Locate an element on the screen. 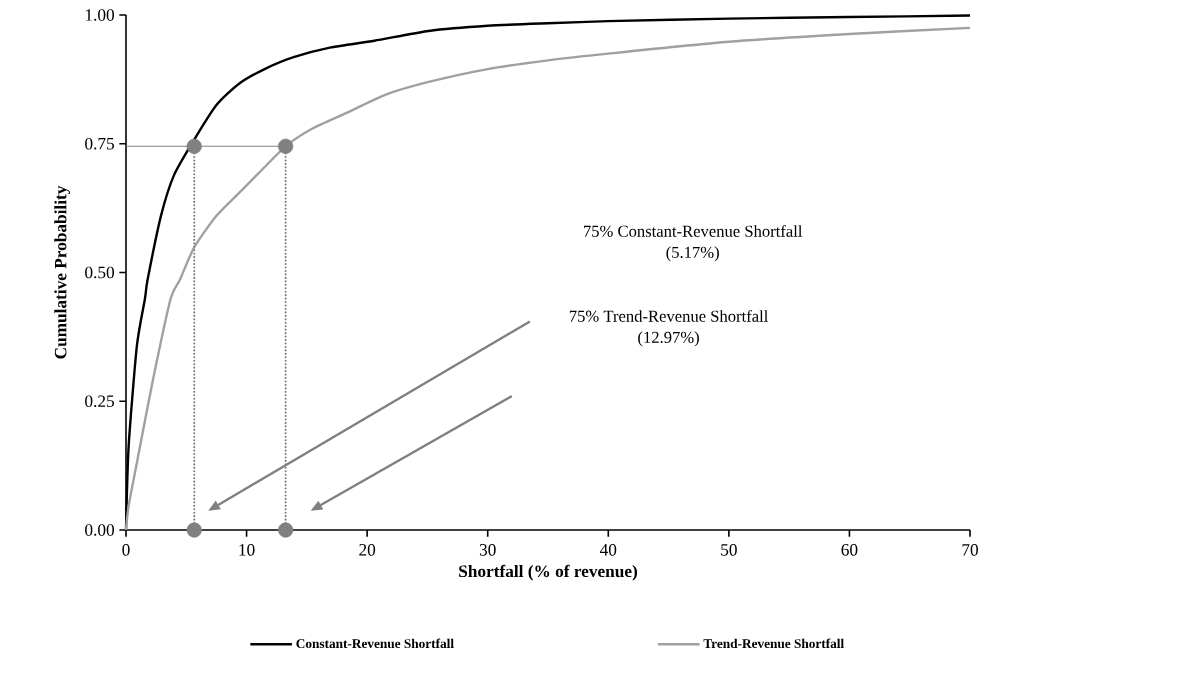 This screenshot has width=1185, height=693. x-tick-label: 60 is located at coordinates (849, 550).